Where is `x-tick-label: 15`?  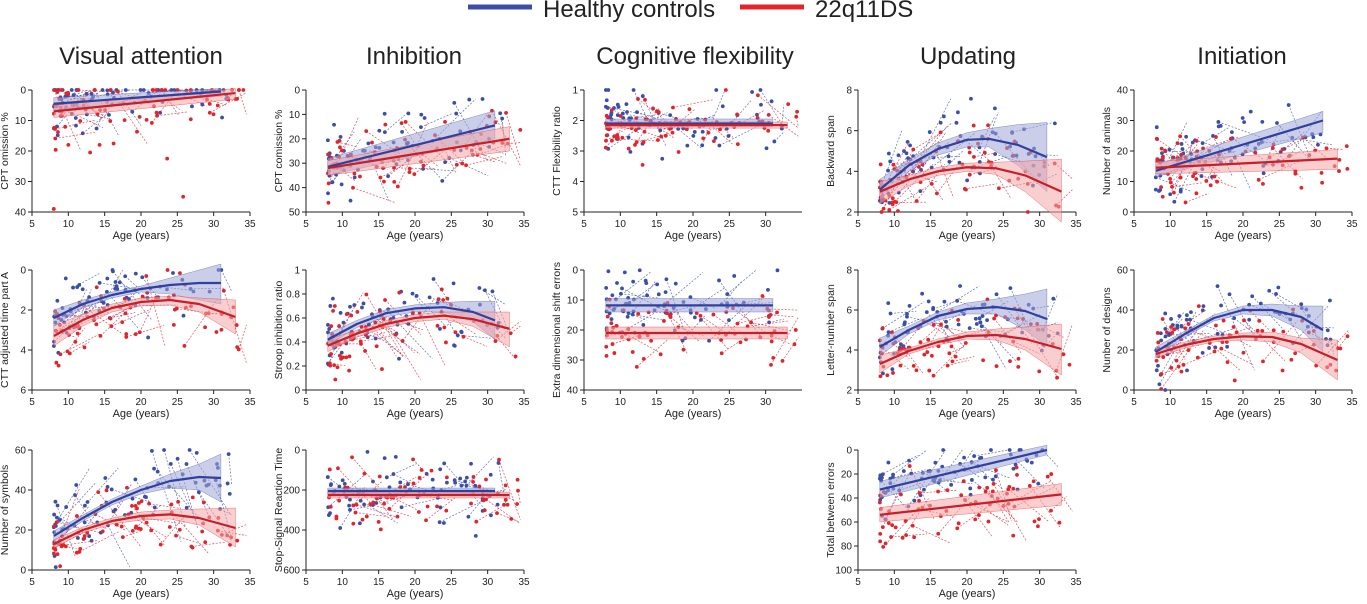 x-tick-label: 15 is located at coordinates (1207, 402).